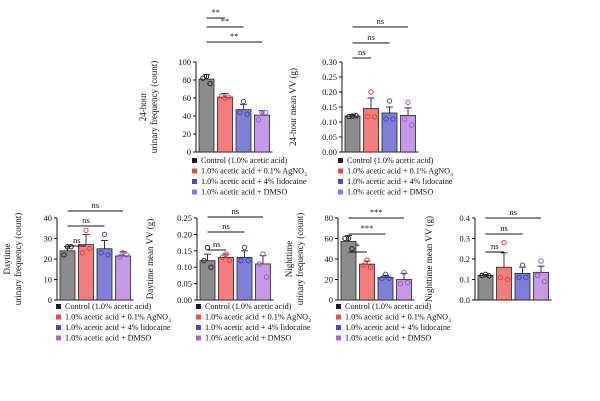 This screenshot has width=600, height=401. I want to click on y-axis-label-line: Daytime, so click(7, 259).